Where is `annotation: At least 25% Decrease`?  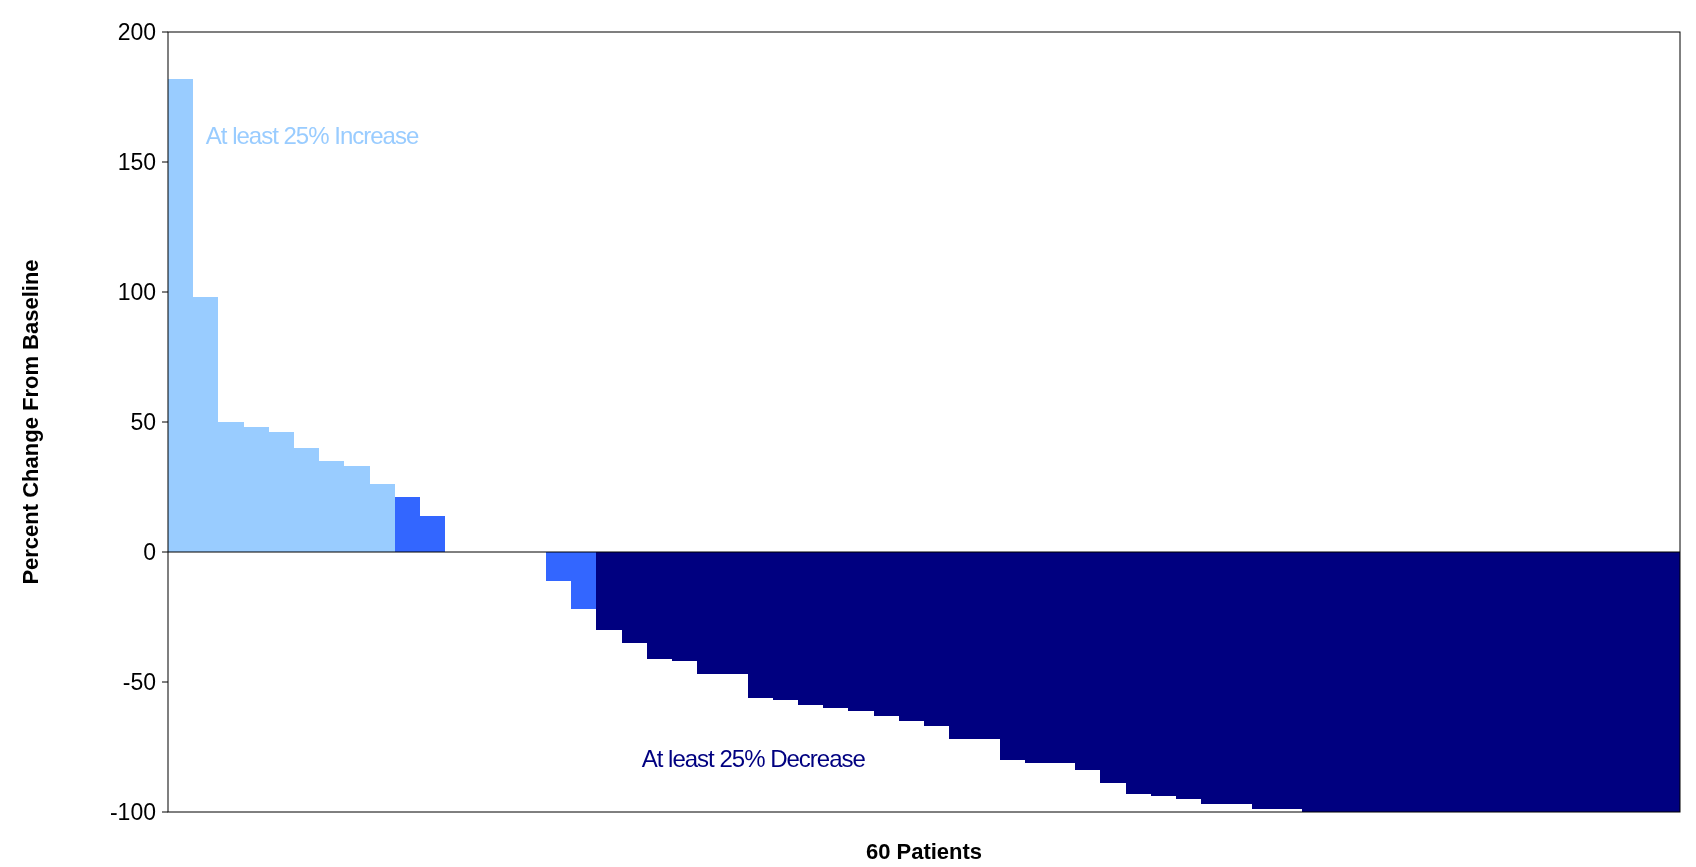 annotation: At least 25% Decrease is located at coordinates (753, 758).